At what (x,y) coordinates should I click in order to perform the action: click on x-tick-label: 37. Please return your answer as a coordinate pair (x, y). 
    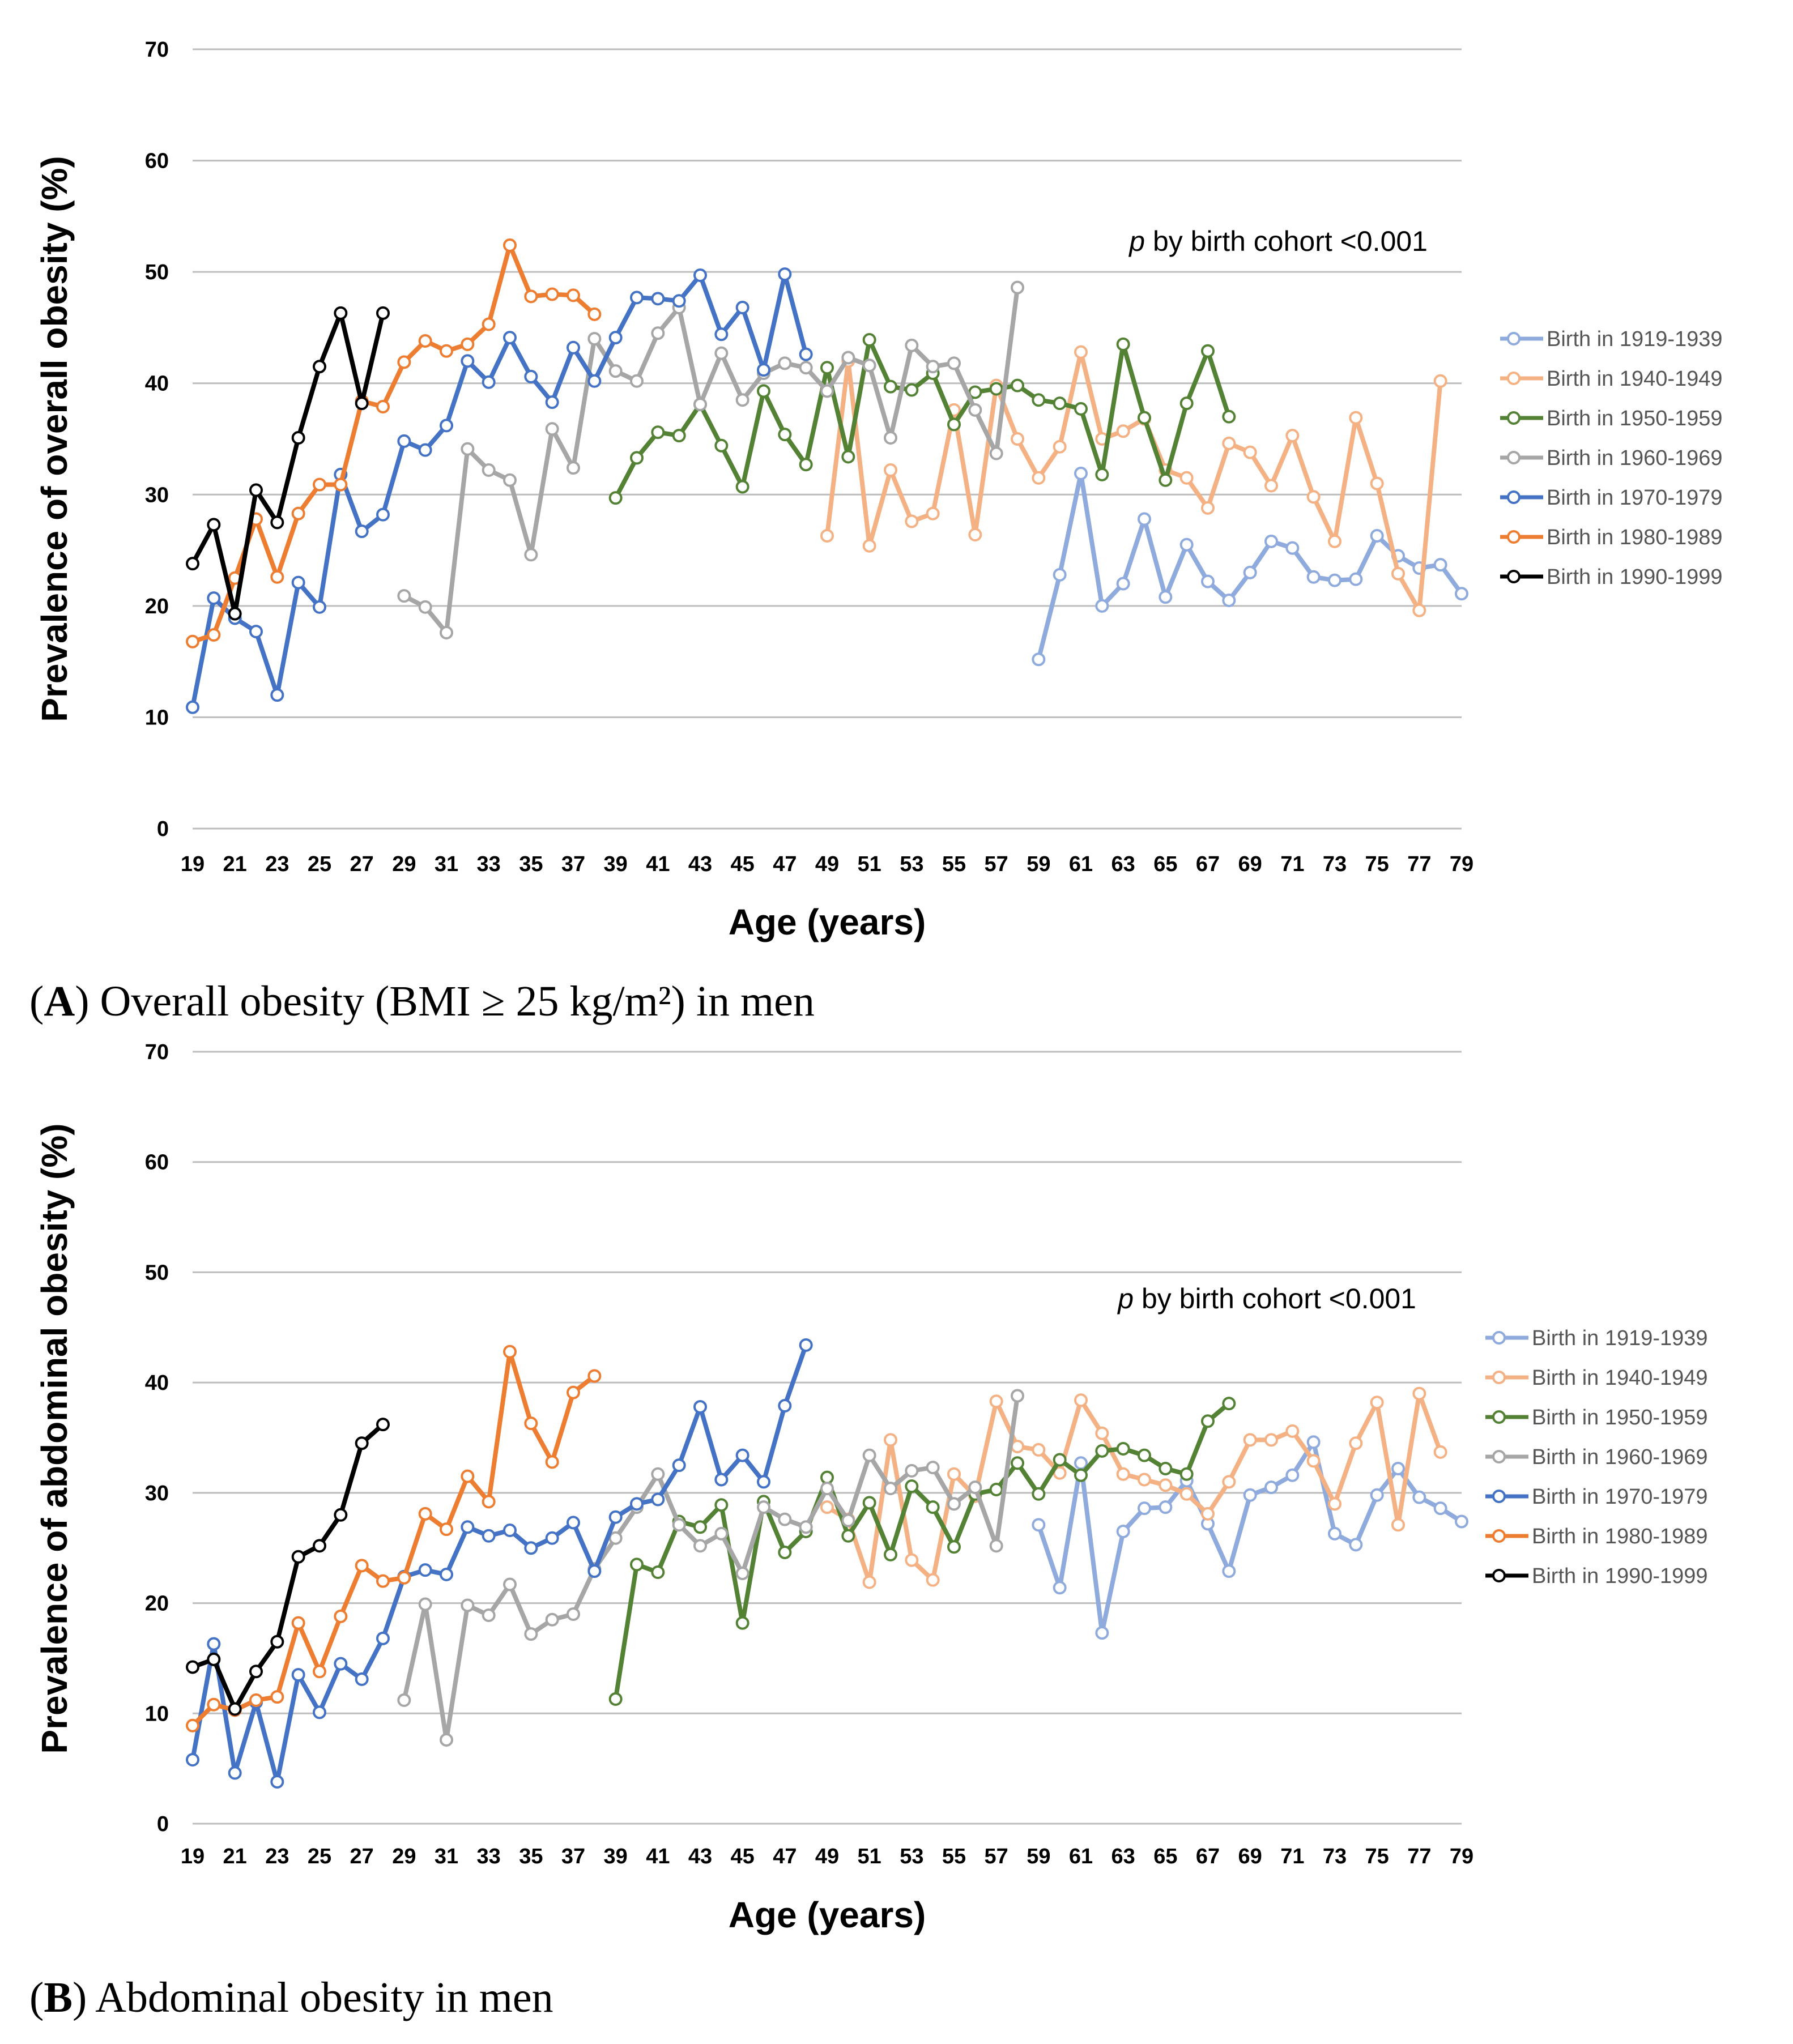
    Looking at the image, I should click on (573, 1856).